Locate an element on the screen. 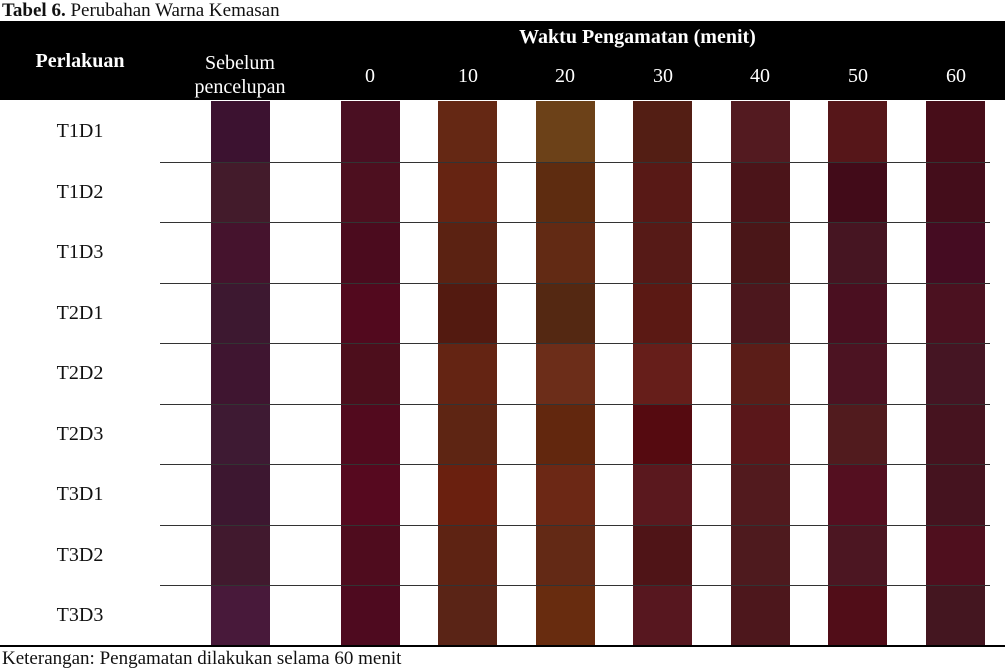 Image resolution: width=1005 pixels, height=670 pixels. caption-text: Perubahan Warna Kemasan is located at coordinates (172, 10).